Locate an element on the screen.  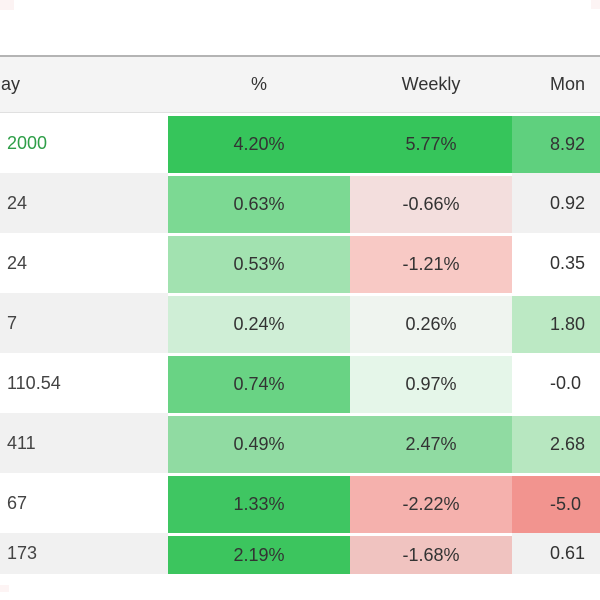
table-row: 24 0.63% -0.66% 0.92 is located at coordinates (300, 203).